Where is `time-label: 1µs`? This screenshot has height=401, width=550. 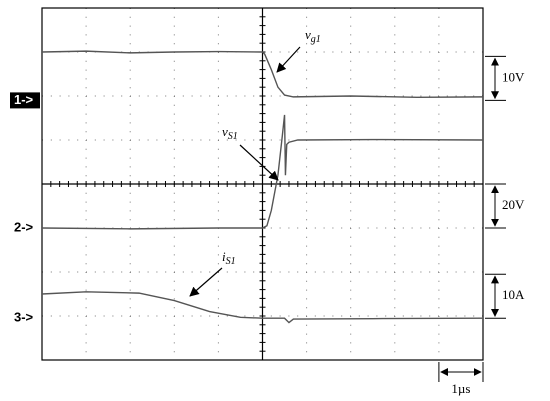
time-label: 1µs is located at coordinates (460, 388).